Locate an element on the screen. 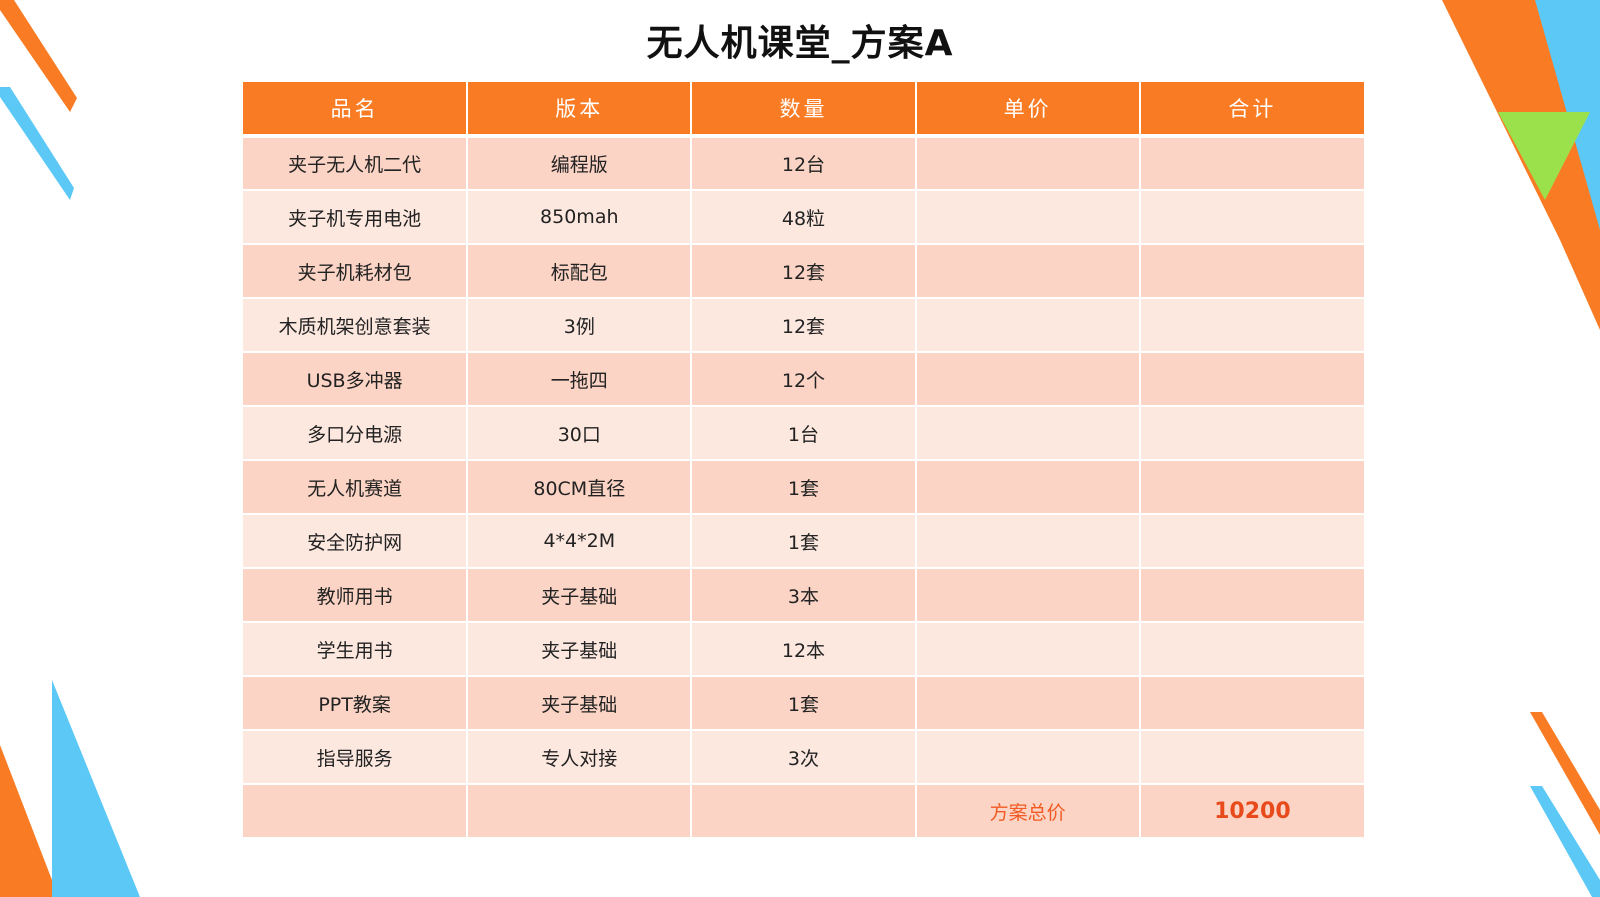 Image resolution: width=1600 pixels, height=897 pixels. cell-name: 指导服务 is located at coordinates (356, 757).